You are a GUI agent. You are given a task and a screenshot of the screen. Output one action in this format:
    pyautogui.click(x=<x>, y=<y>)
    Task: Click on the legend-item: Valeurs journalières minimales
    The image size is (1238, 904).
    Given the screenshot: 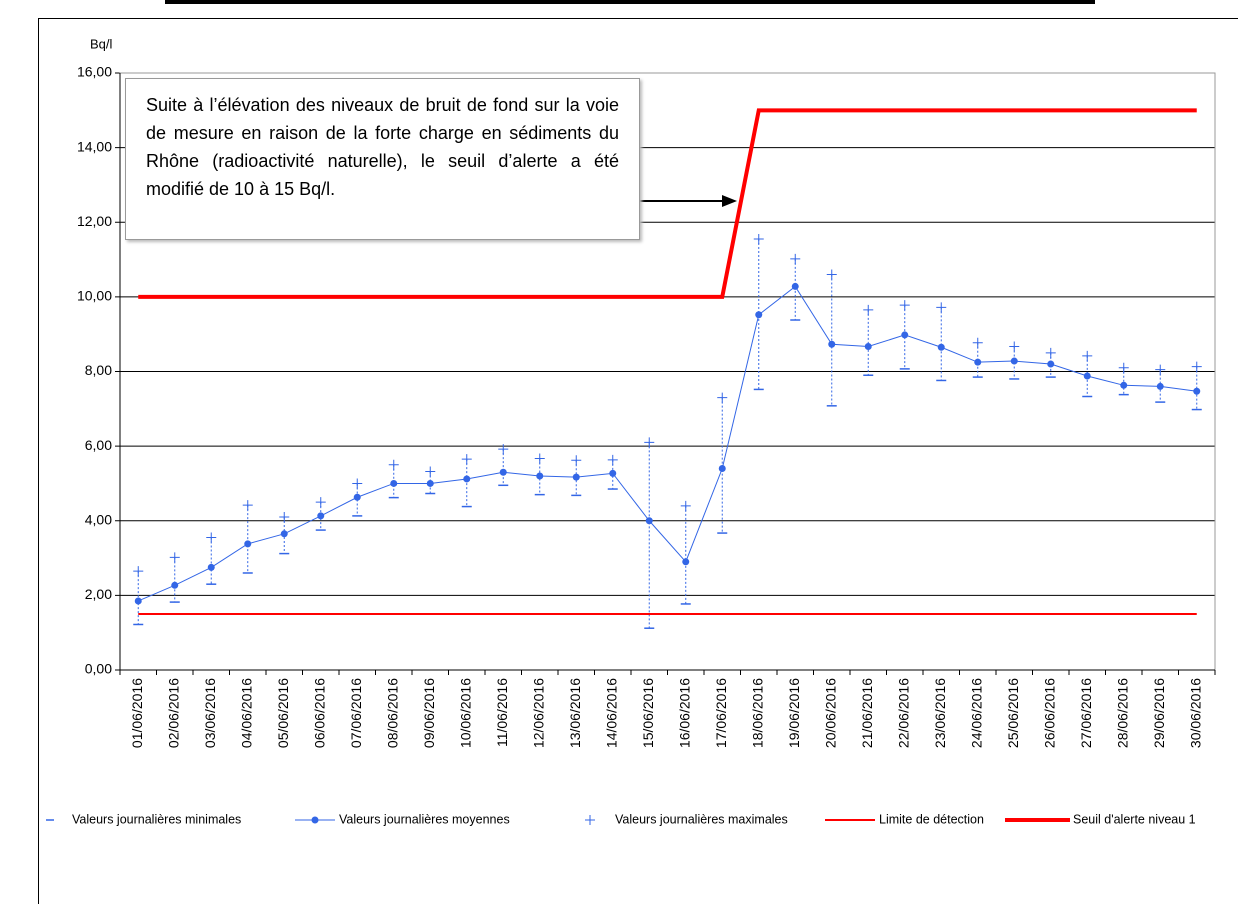 What is the action you would take?
    pyautogui.click(x=143, y=819)
    